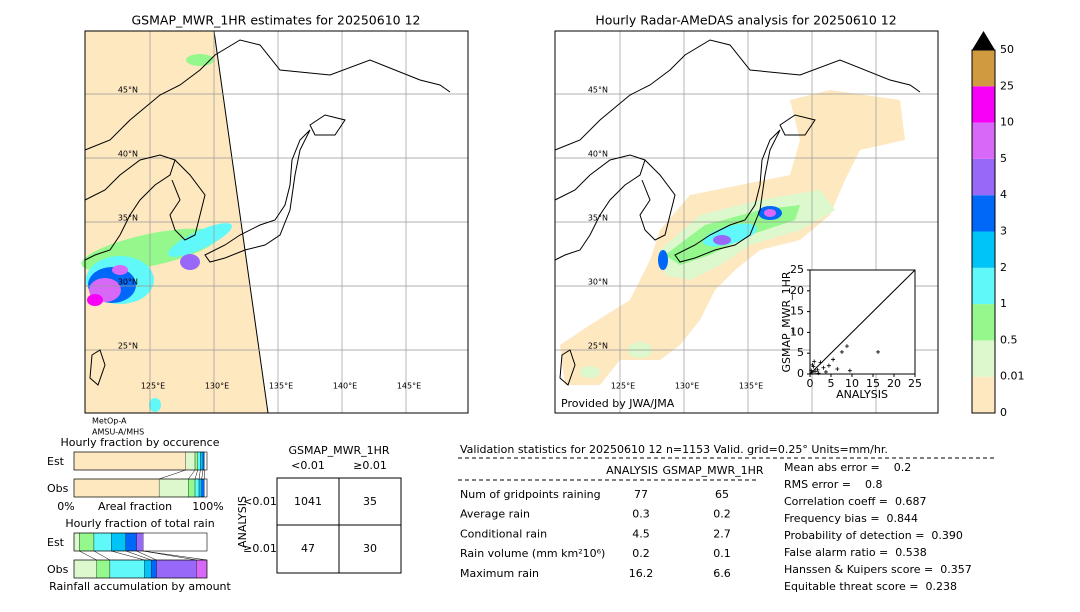 The image size is (1080, 612). I want to click on stat-value: 65, so click(722, 494).